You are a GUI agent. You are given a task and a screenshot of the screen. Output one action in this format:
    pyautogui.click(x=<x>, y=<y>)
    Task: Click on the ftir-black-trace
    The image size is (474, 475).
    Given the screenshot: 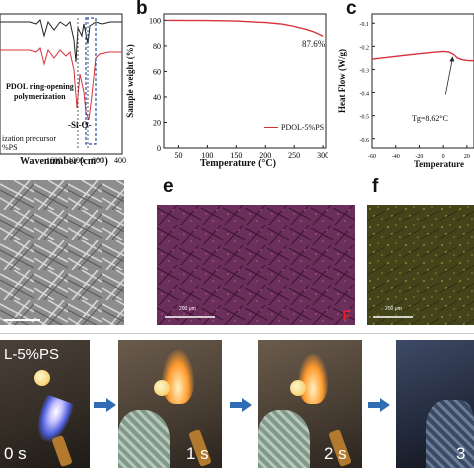 What is the action you would take?
    pyautogui.click(x=61, y=41)
    